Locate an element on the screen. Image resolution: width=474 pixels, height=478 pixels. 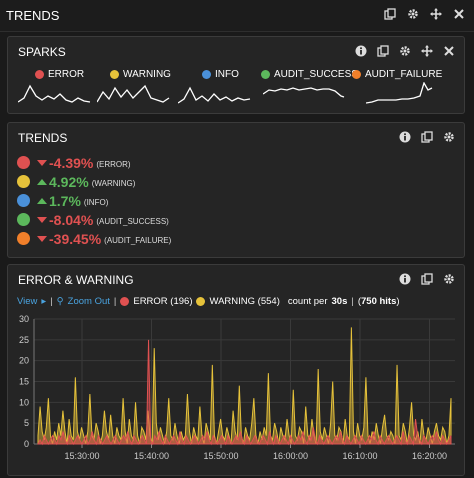
spark-legend-audit-failure: AUDIT_FAILURE is located at coordinates (397, 74).